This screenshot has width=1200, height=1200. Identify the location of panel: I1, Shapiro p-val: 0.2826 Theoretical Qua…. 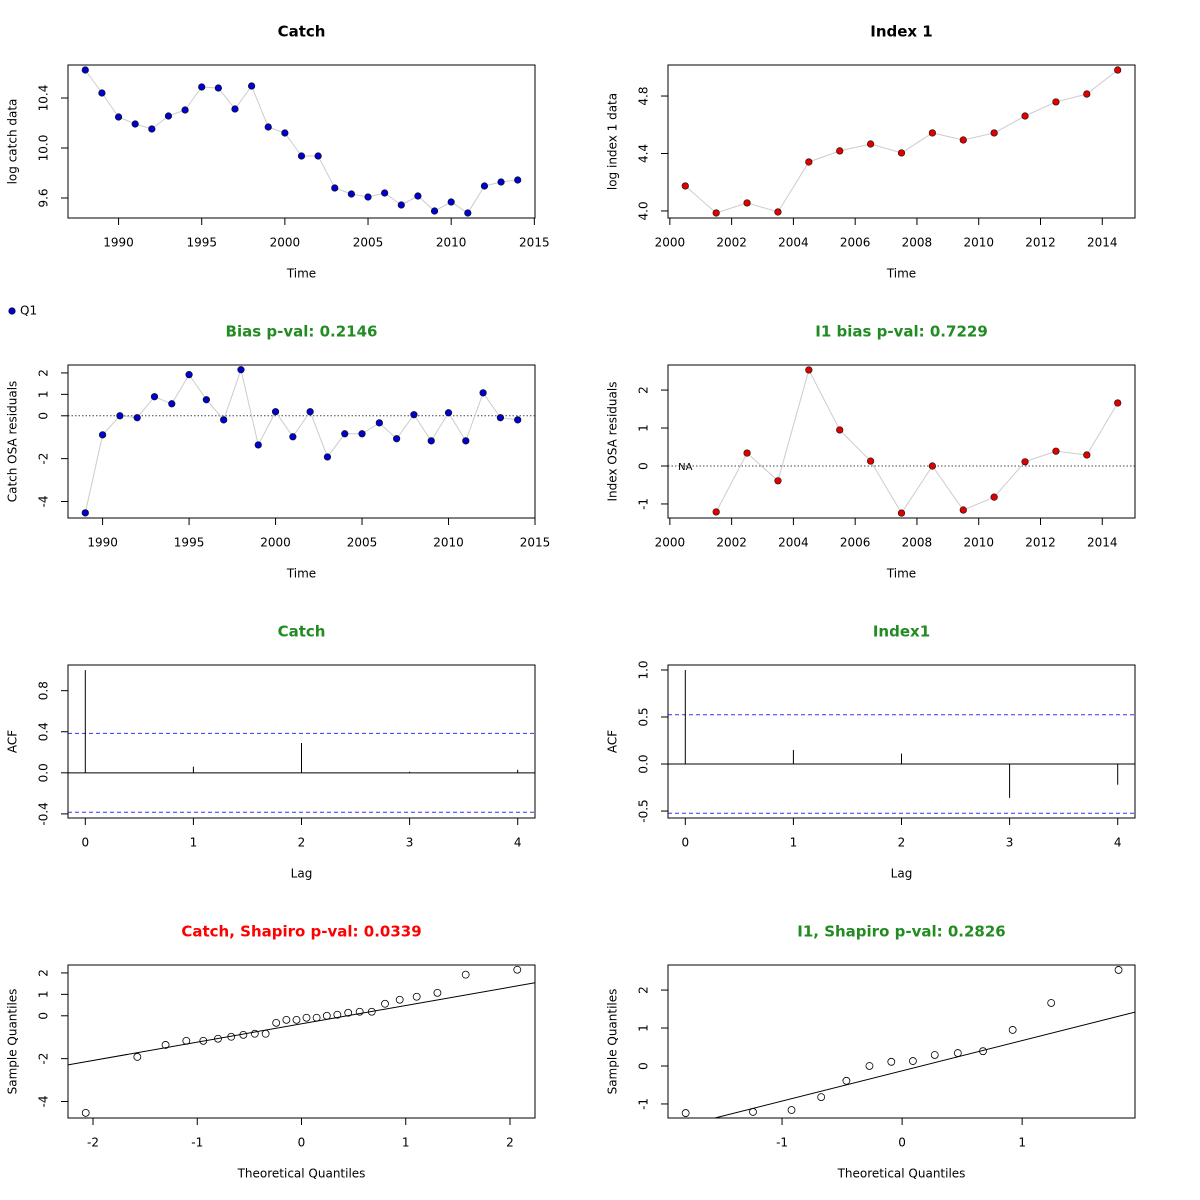
(871, 1052).